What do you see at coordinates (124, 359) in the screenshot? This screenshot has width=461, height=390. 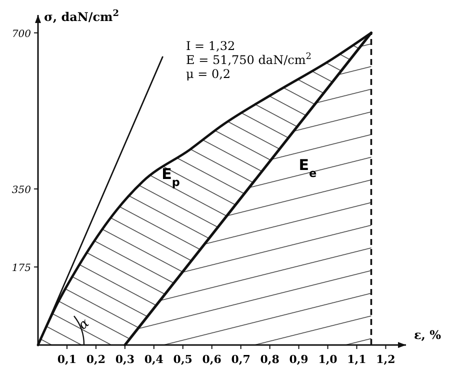 I see `x-tick-label: 0,3` at bounding box center [124, 359].